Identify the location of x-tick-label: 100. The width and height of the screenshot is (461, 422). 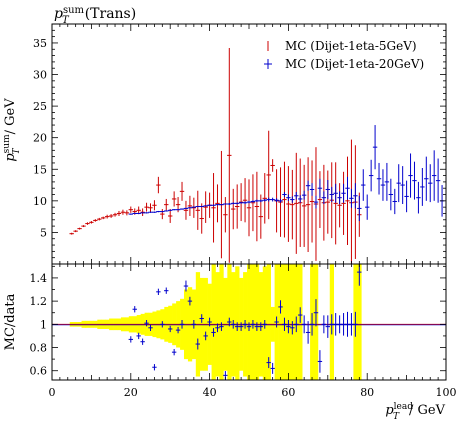
(446, 392).